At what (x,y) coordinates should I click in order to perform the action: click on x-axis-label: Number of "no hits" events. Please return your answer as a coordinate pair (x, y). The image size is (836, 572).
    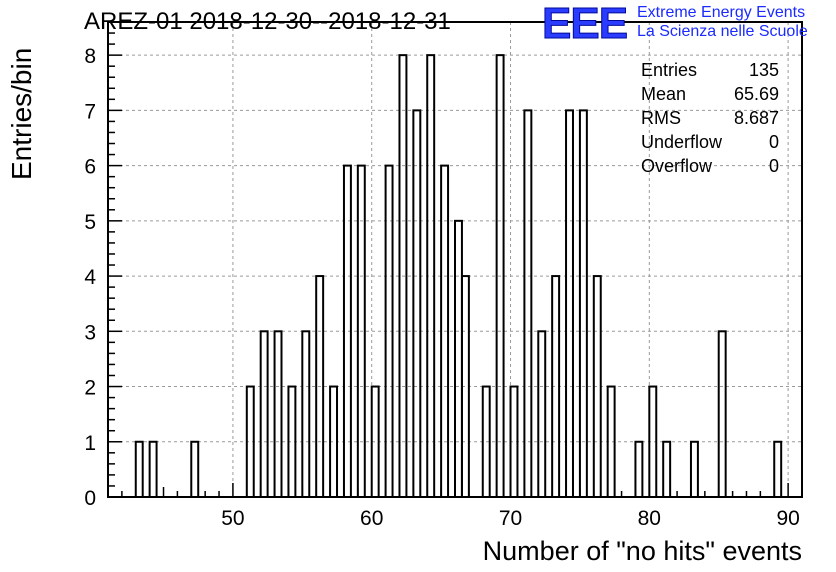
    Looking at the image, I should click on (642, 551).